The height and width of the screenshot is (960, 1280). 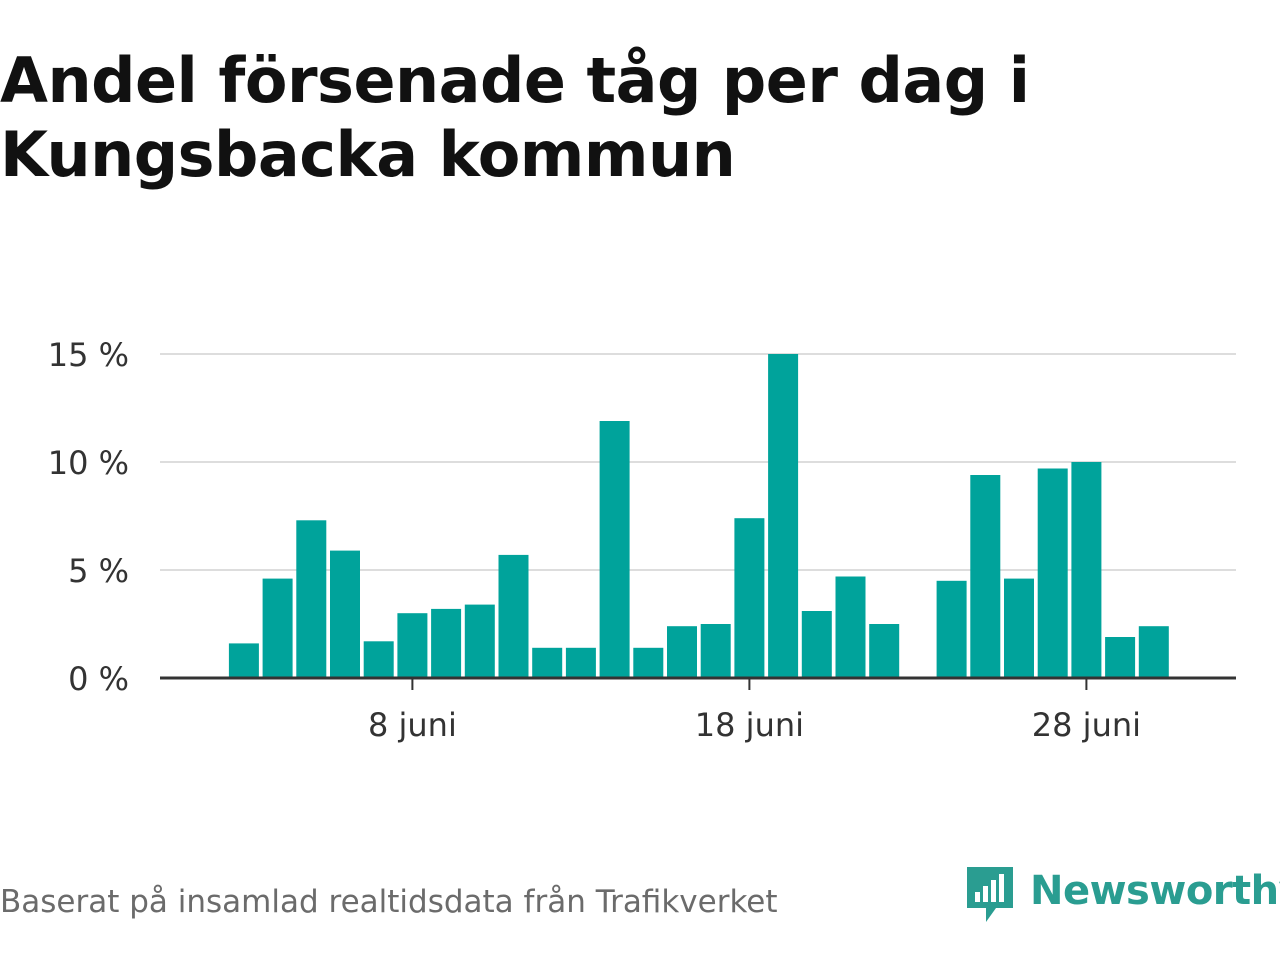 What do you see at coordinates (88, 463) in the screenshot?
I see `y-tick-label: 10 %` at bounding box center [88, 463].